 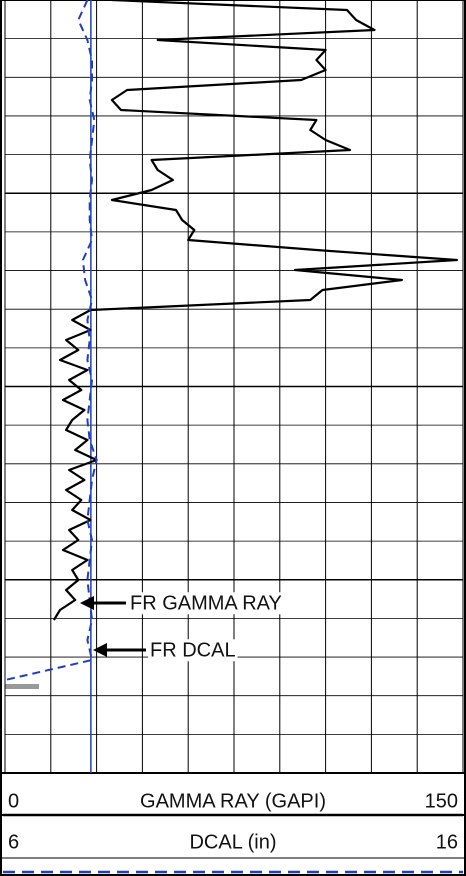 I want to click on annotation: FR GAMMA RAY, so click(x=206, y=603).